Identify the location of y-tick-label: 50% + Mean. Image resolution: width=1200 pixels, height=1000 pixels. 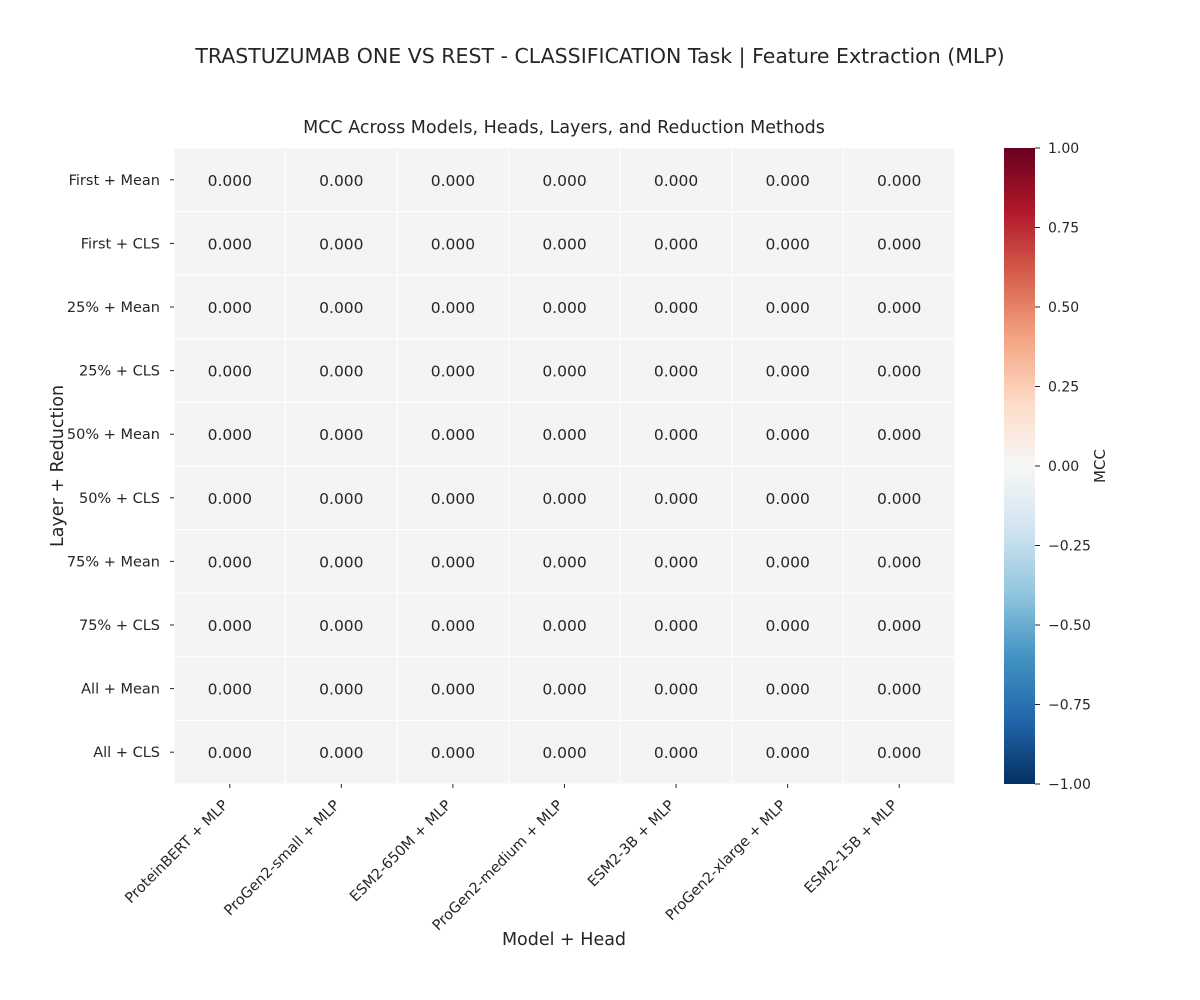
(113, 435).